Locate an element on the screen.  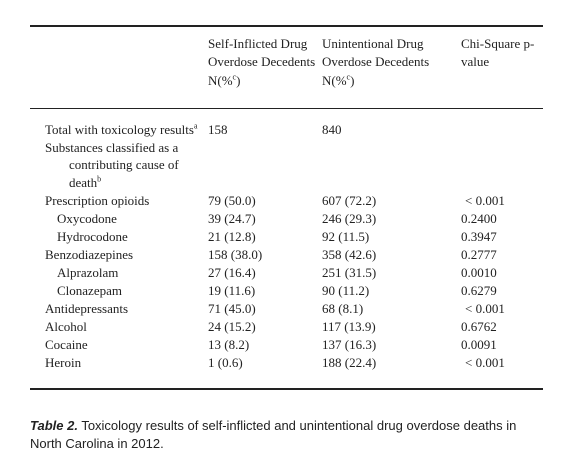
cell: 188 (22.4) is located at coordinates (349, 362).